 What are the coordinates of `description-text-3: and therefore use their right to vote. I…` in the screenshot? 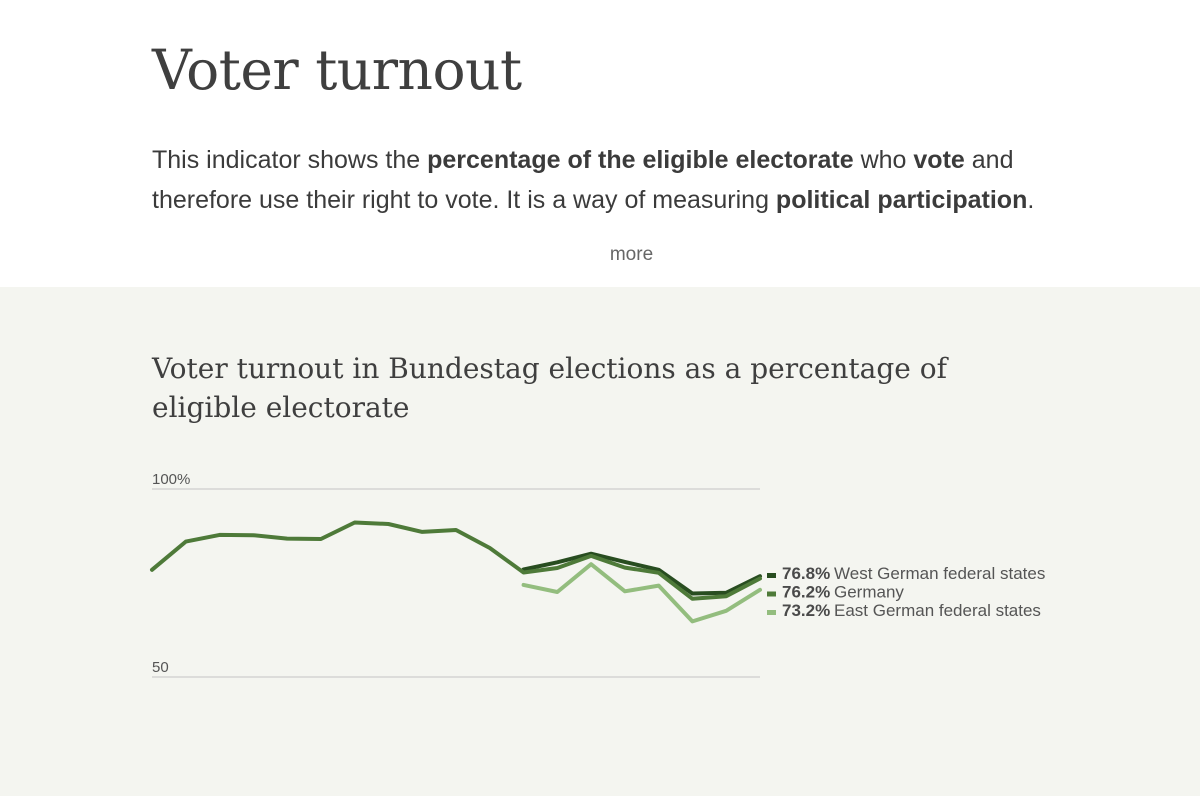 It's located at (583, 180).